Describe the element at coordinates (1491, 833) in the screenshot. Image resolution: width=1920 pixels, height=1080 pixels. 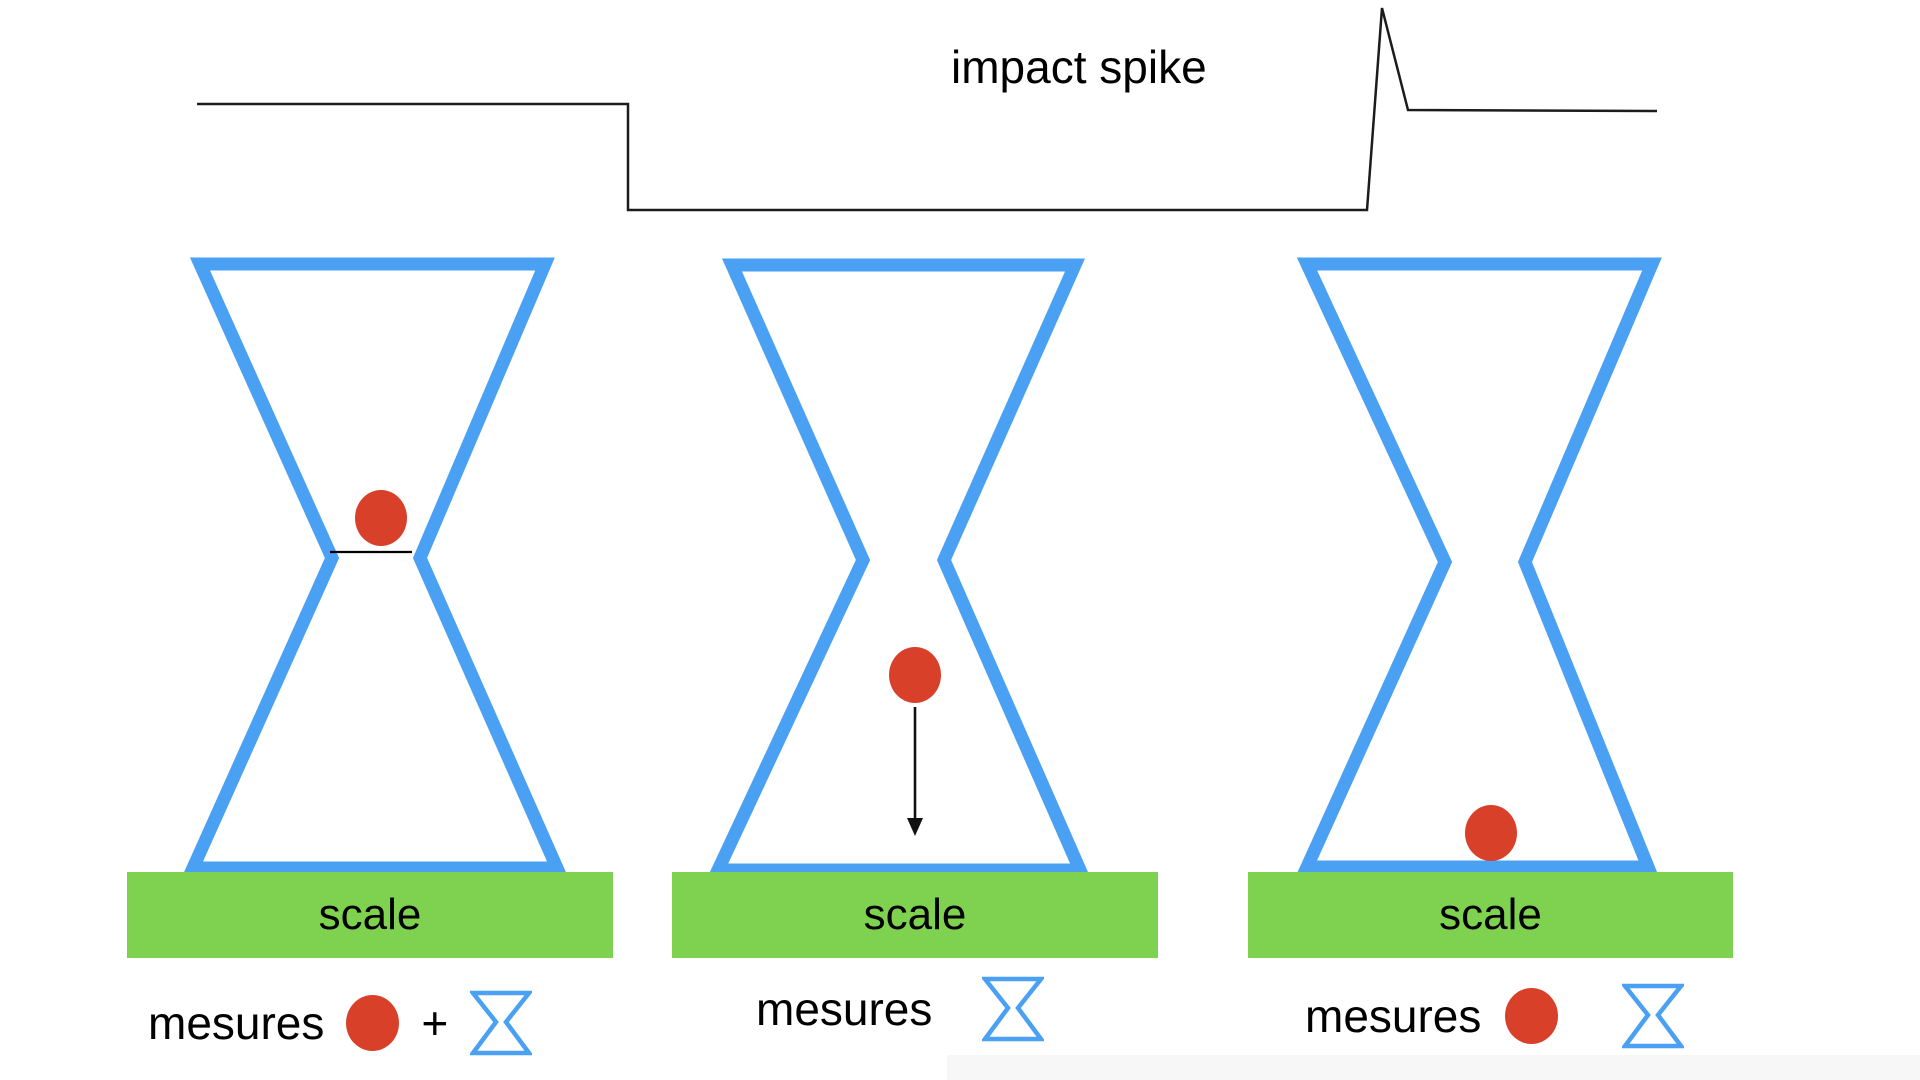
I see `ball-landed` at that location.